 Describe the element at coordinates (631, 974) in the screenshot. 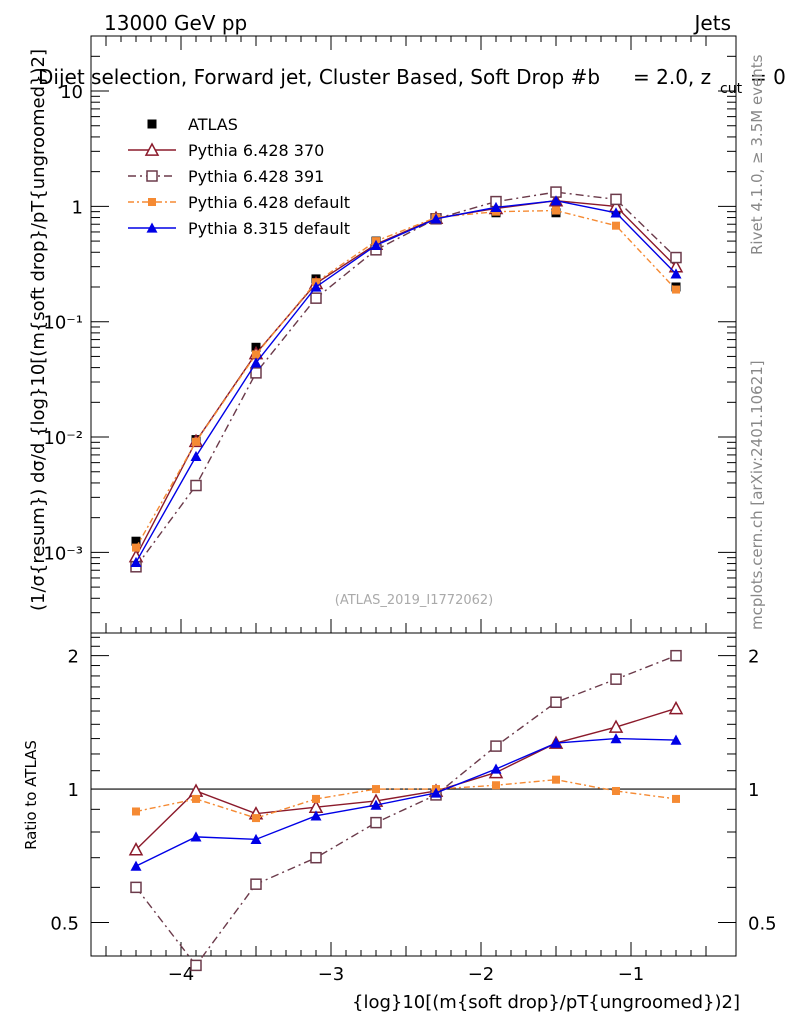

I see `x-tick-label: −1` at that location.